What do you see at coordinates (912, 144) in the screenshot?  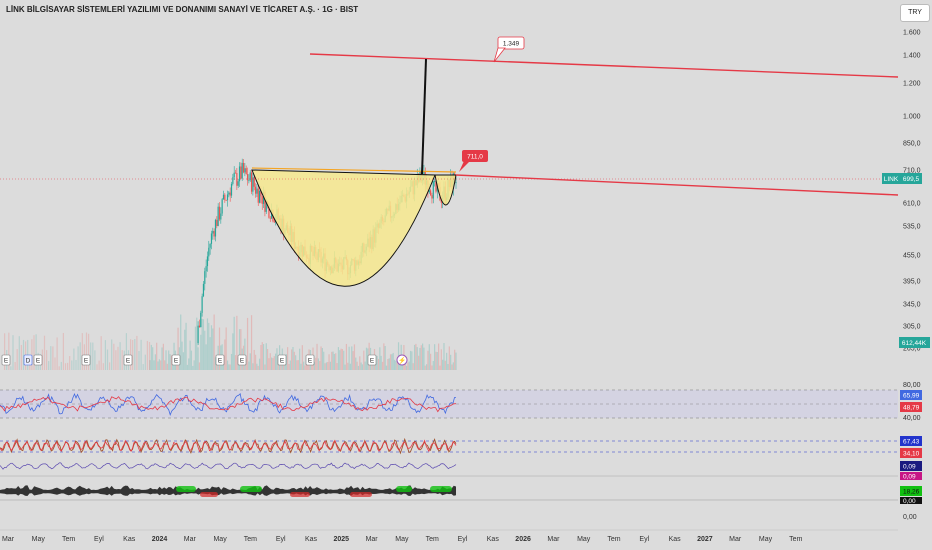 I see `price-tick-label: 850,0` at bounding box center [912, 144].